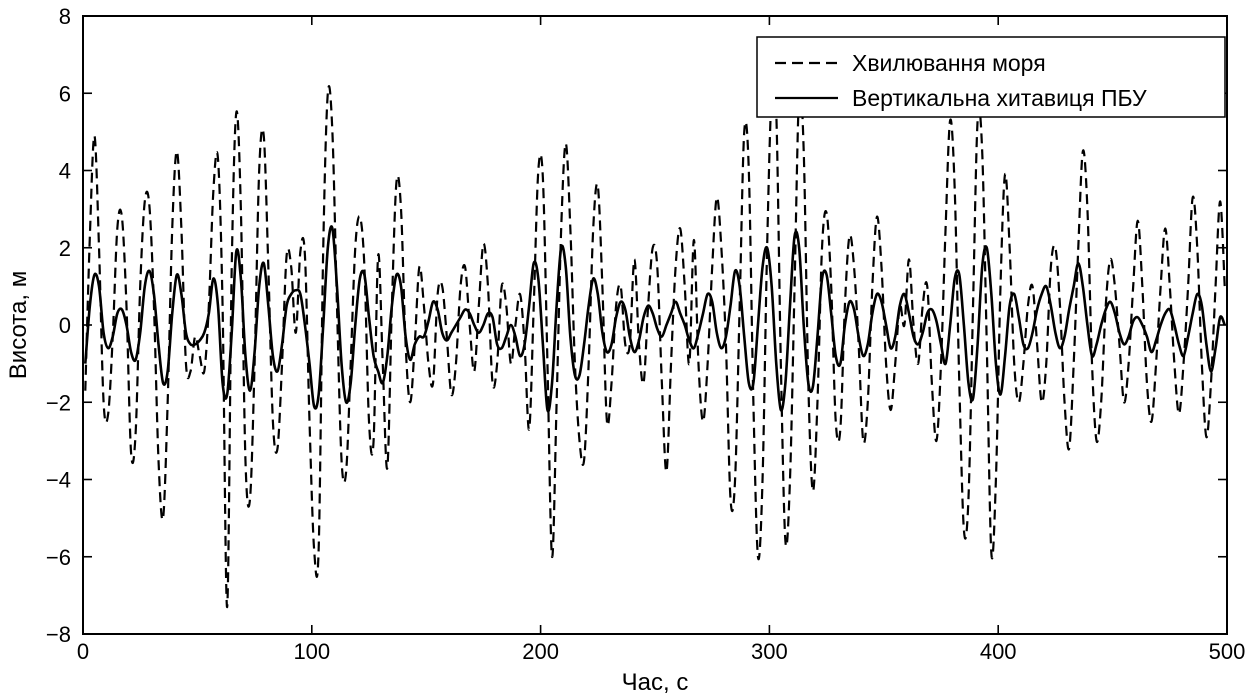 Image resolution: width=1250 pixels, height=697 pixels. I want to click on x-tick-label: 0, so click(83, 651).